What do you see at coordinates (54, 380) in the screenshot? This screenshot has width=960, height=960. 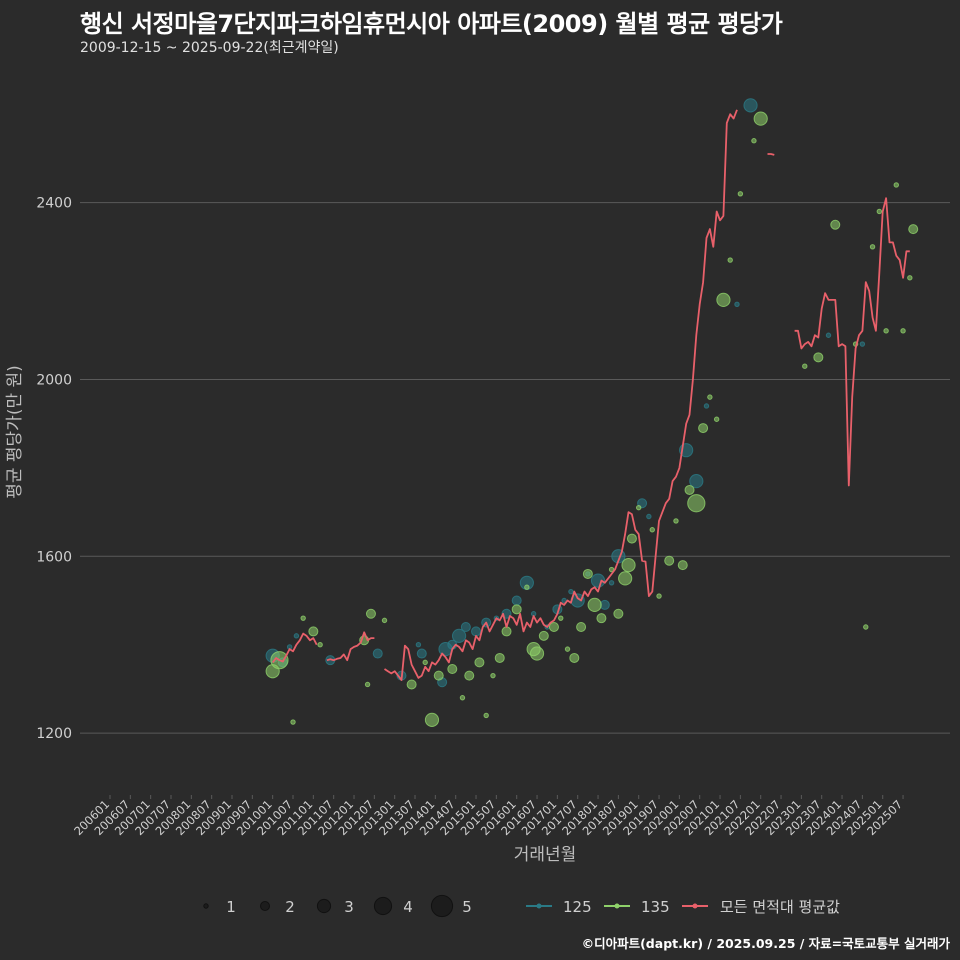 I see `y-tick-label: 2000` at bounding box center [54, 380].